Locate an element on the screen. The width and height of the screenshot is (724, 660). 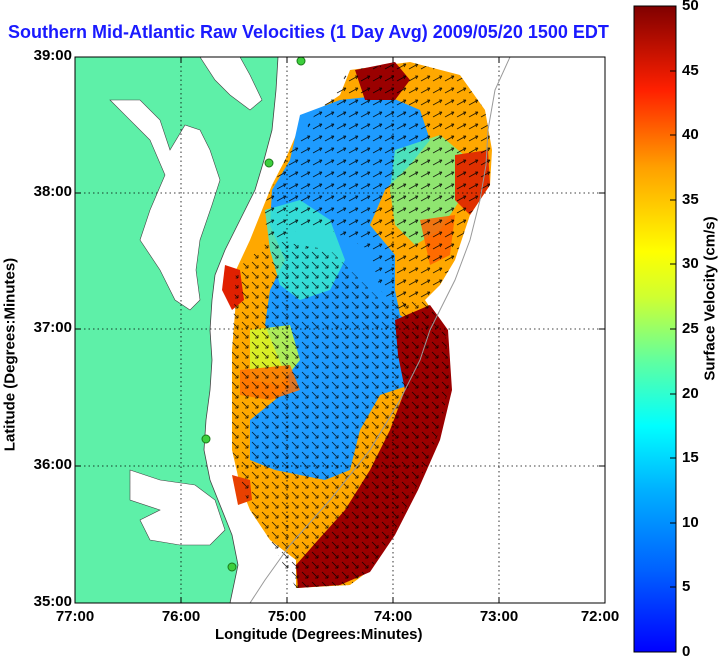
ytick-label: 36:00 is located at coordinates (52, 464).